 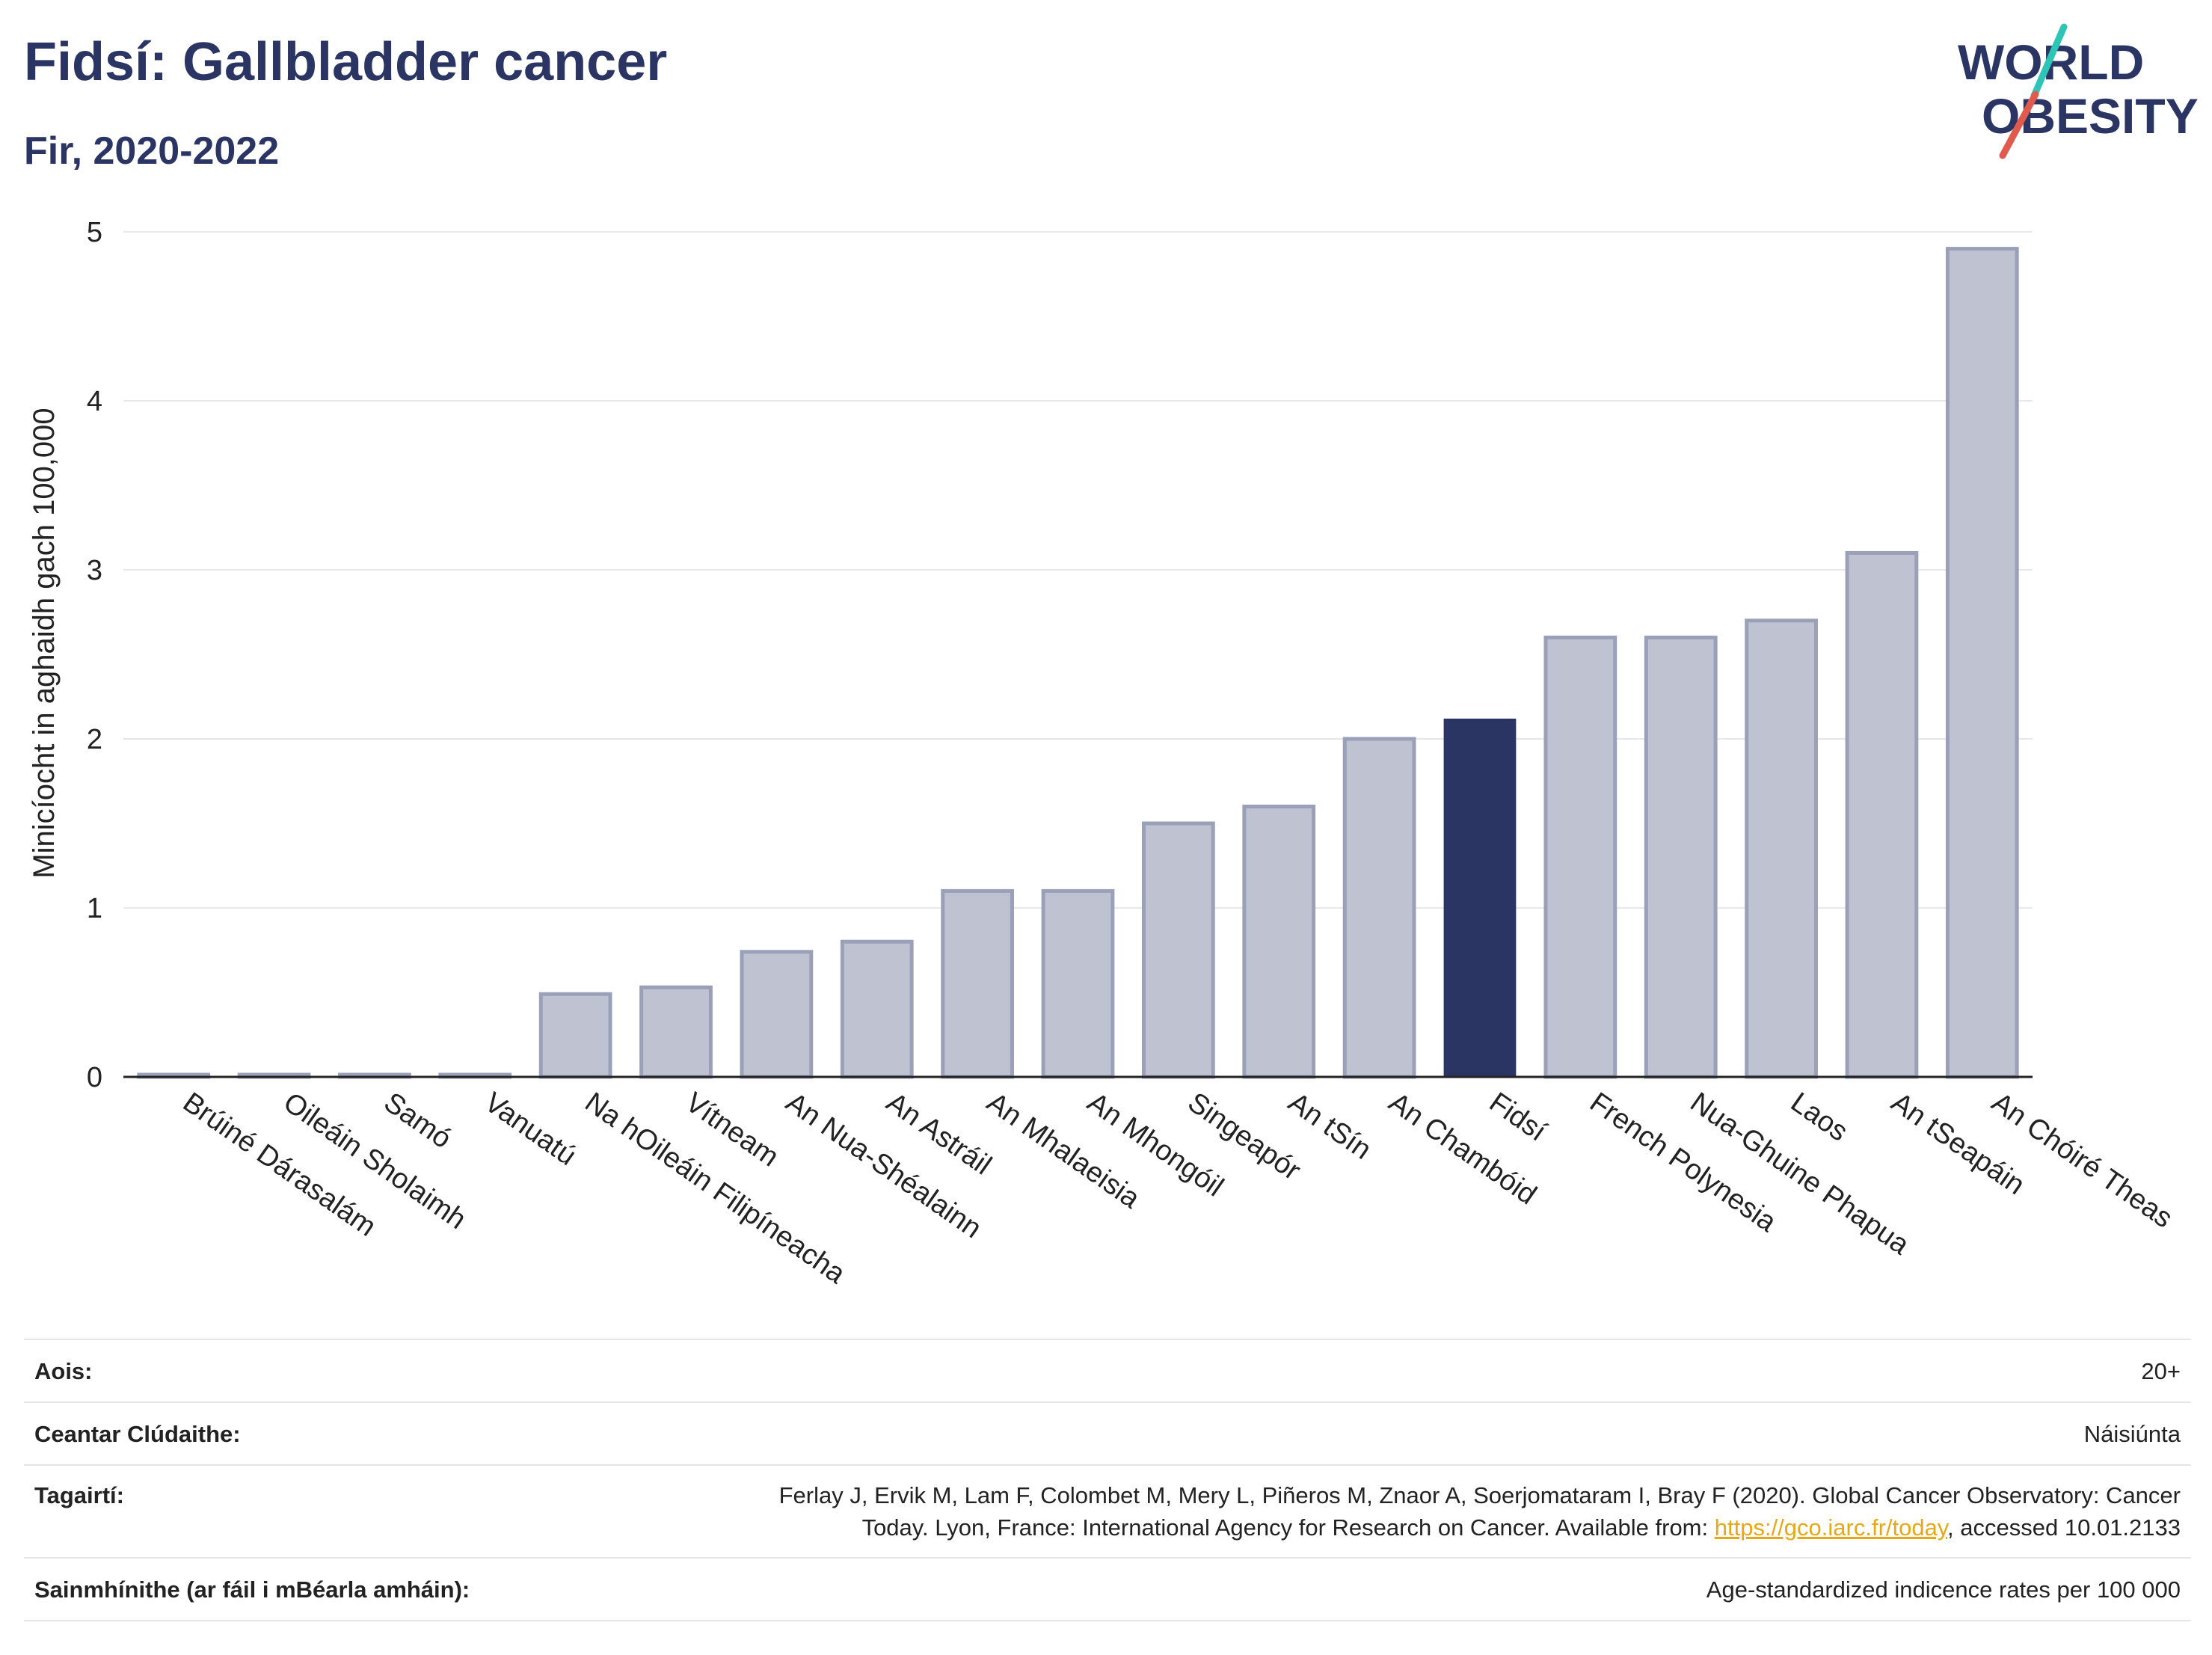 What do you see at coordinates (1819, 1117) in the screenshot?
I see `x-category-label: Laos` at bounding box center [1819, 1117].